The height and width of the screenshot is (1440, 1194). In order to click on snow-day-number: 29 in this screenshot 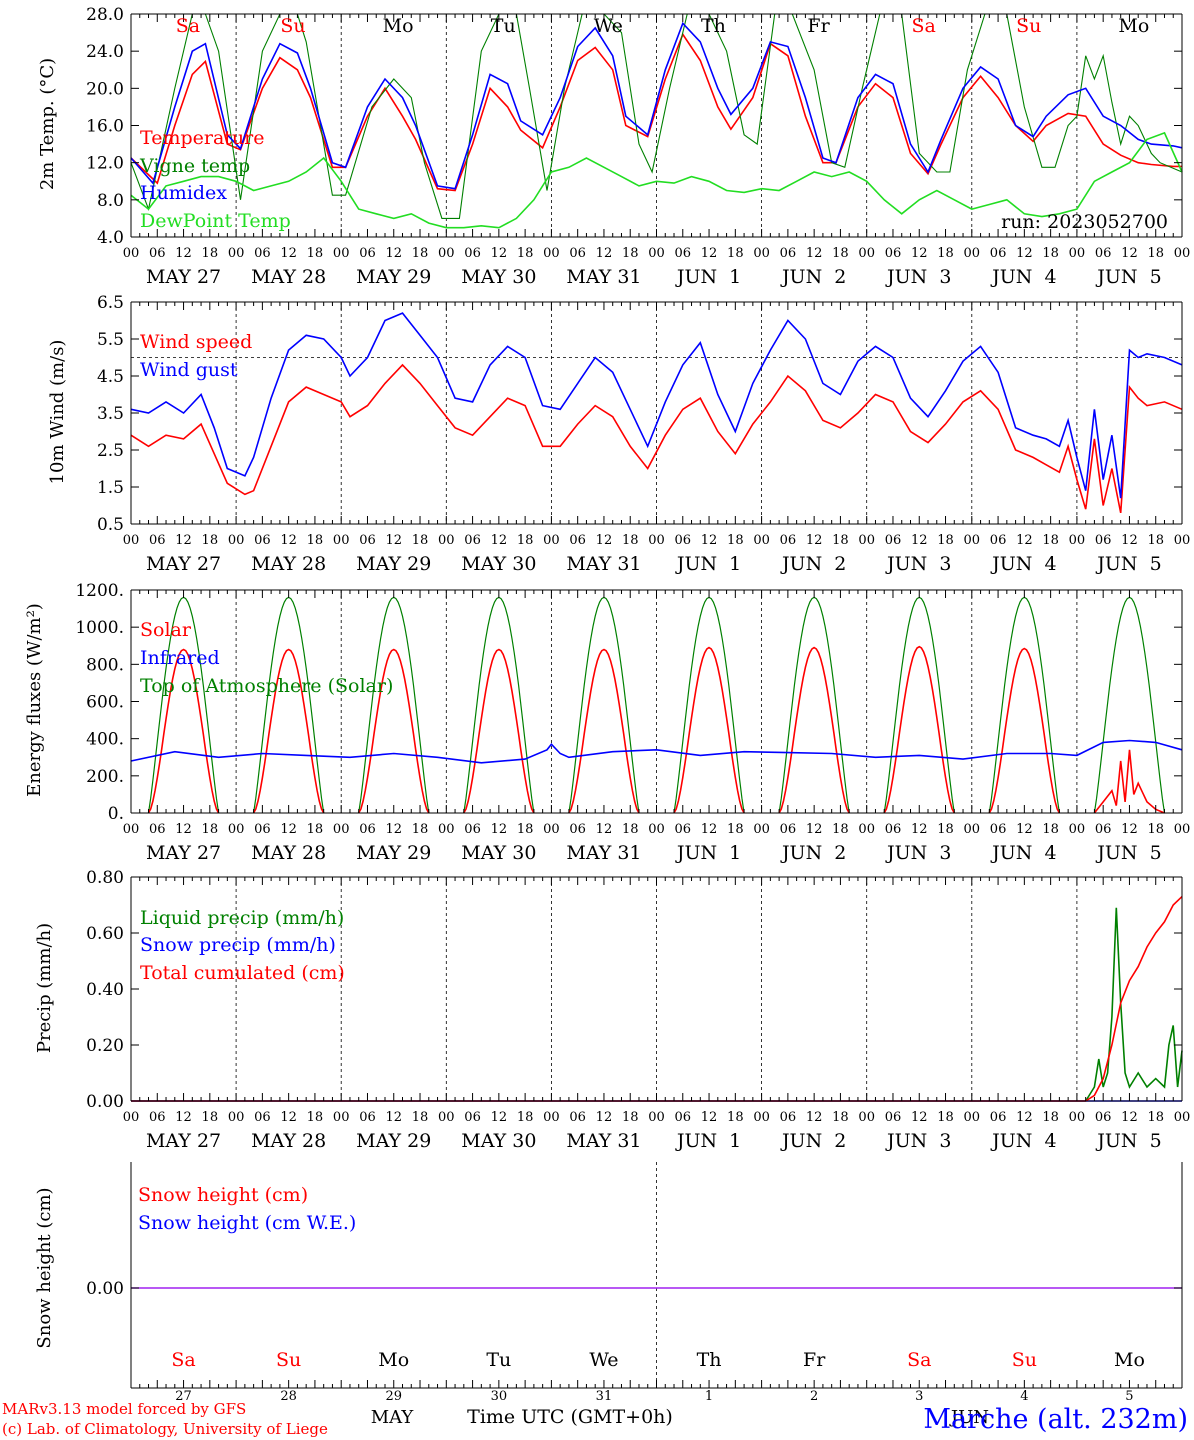, I will do `click(393, 1396)`.